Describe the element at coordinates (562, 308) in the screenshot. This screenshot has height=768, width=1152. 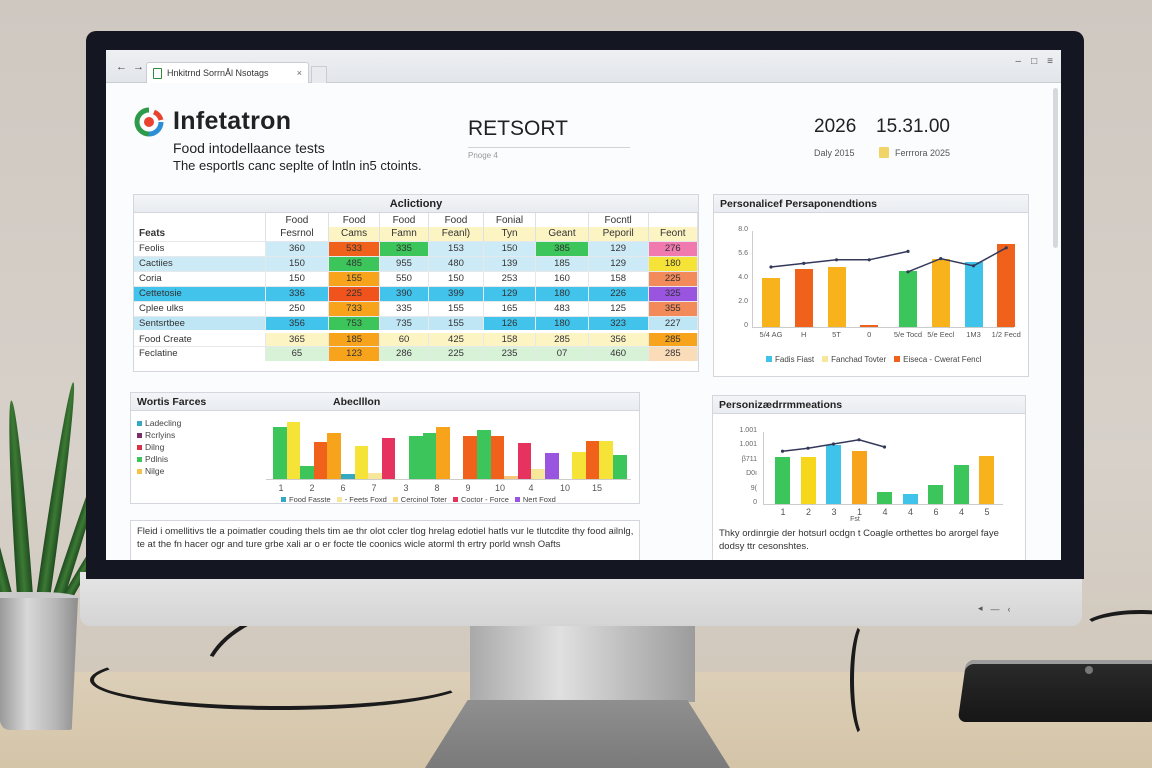
I see `table-cell: 483` at that location.